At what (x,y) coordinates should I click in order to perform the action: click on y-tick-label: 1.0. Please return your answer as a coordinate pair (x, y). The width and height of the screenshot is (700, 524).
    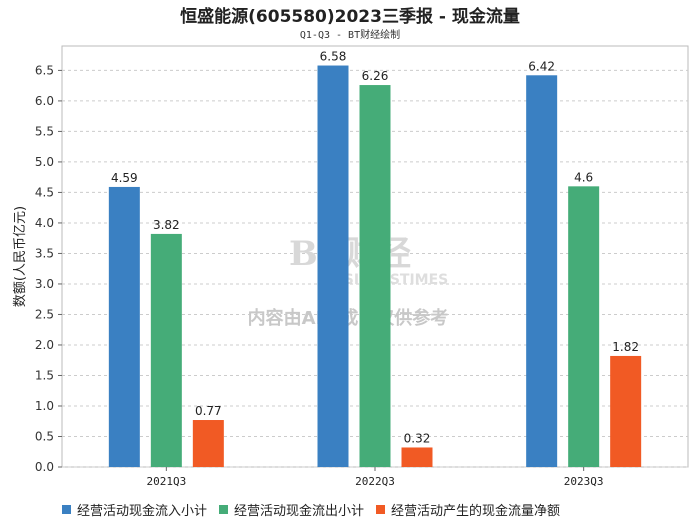
    Looking at the image, I should click on (44, 406).